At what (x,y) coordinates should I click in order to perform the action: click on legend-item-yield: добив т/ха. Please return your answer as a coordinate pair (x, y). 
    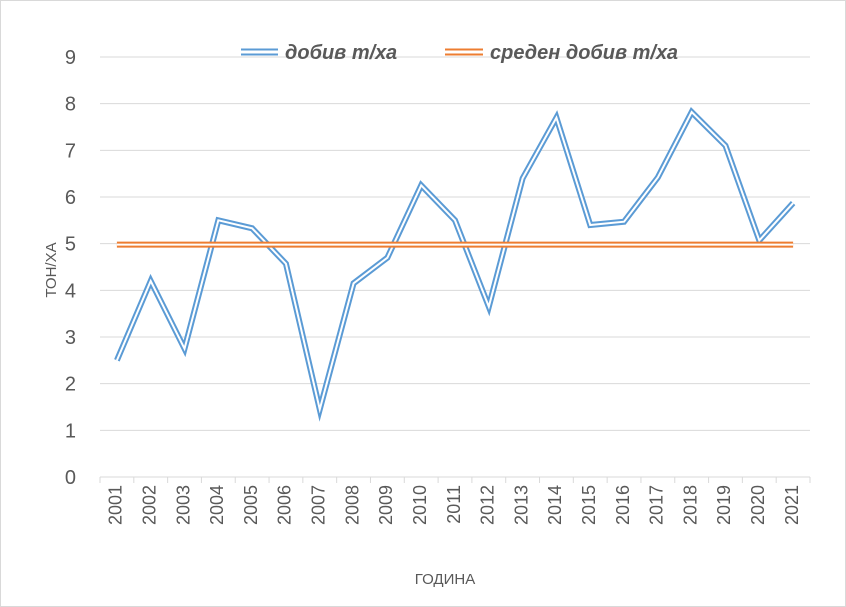
    Looking at the image, I should click on (319, 53).